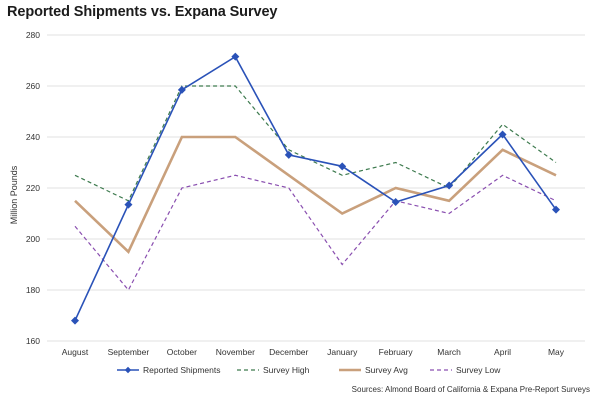 The height and width of the screenshot is (400, 600). Describe the element at coordinates (33, 137) in the screenshot. I see `y-tick-label: 240` at that location.